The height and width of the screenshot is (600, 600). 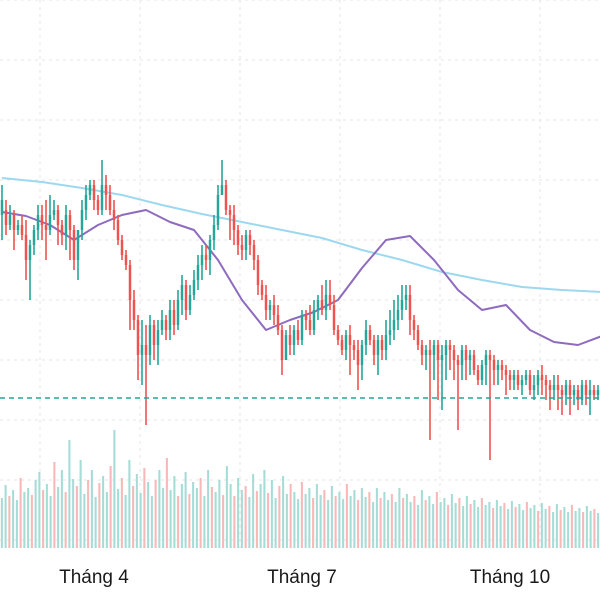 I want to click on x-axis: Tháng 4 Tháng 7 Tháng 10, so click(x=304, y=577).